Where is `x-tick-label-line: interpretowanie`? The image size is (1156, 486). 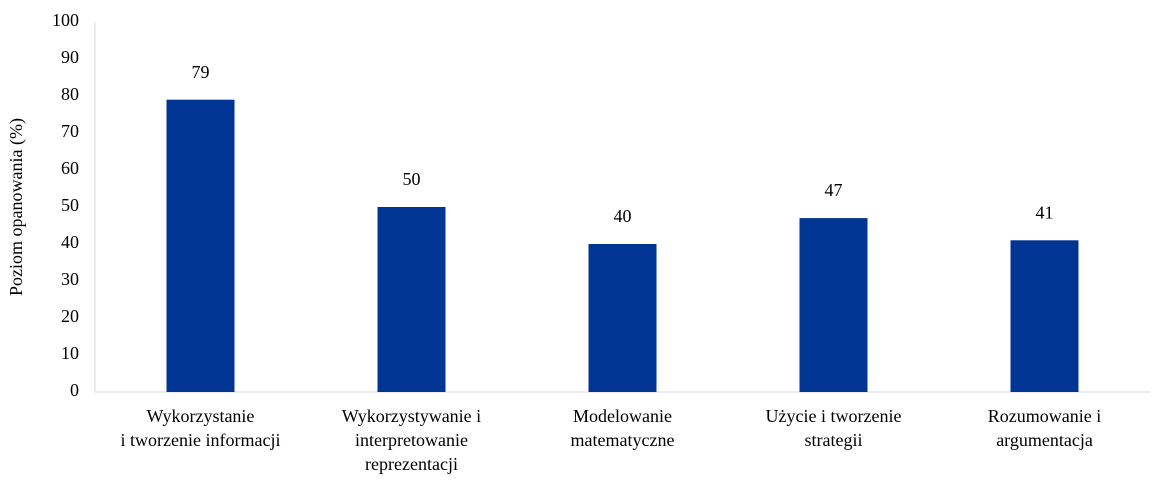 x-tick-label-line: interpretowanie is located at coordinates (411, 440).